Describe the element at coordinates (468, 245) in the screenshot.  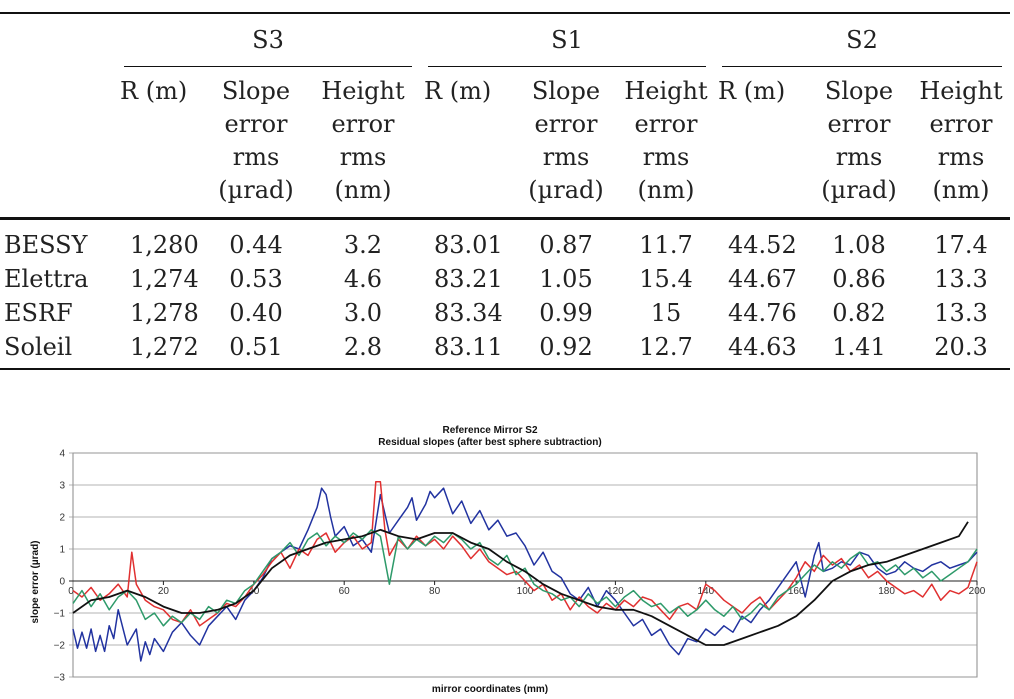
I see `table-cell: 83.01` at that location.